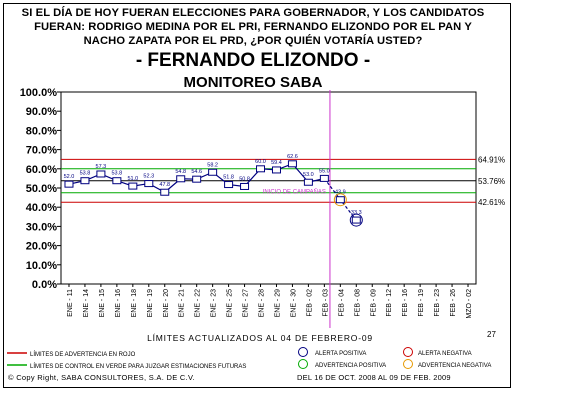  Describe the element at coordinates (491, 159) in the screenshot. I see `reference-line-label: 64.91%` at that location.